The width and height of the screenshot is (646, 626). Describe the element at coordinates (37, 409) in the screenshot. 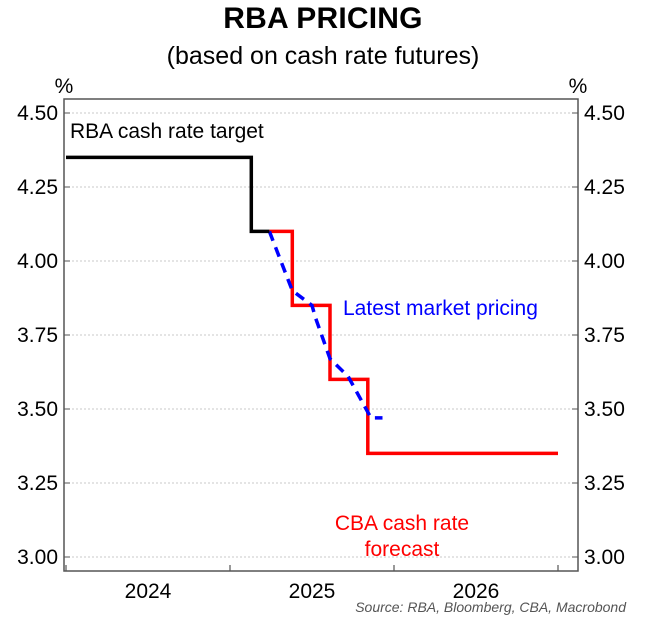

I see `y-tick-label-left: 3.50` at that location.